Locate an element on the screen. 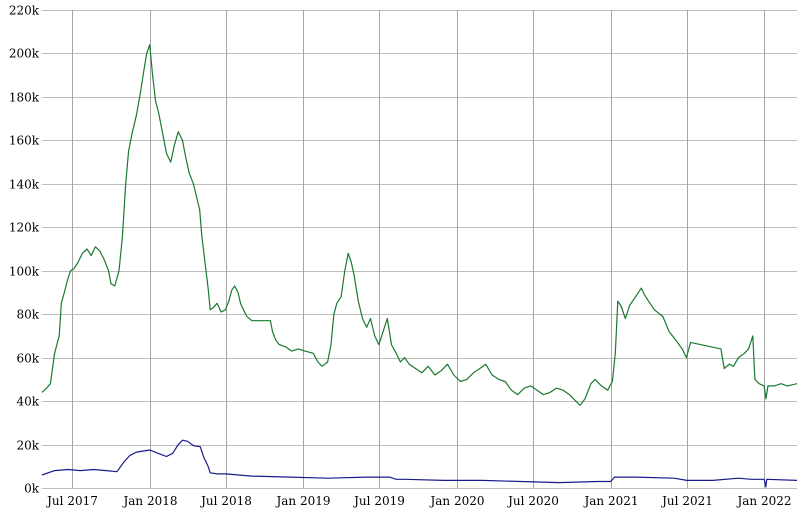  y-tick-label: 120k is located at coordinates (24, 228).